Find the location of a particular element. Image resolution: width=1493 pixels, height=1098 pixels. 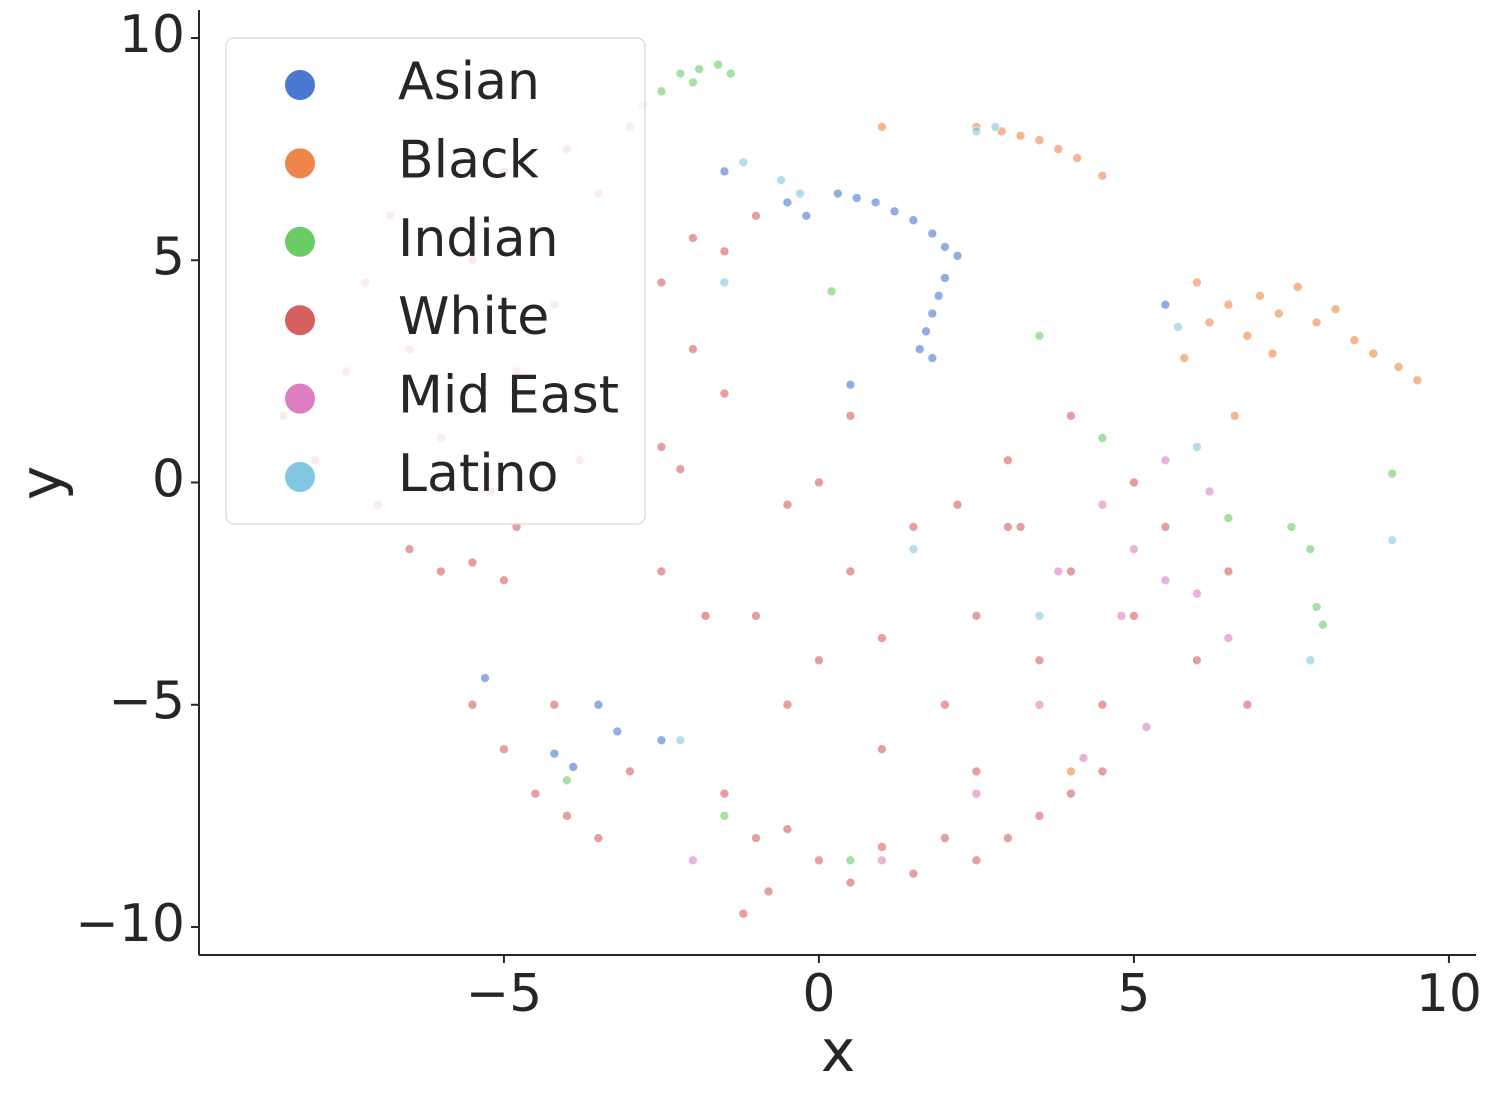

y-tick-label: 5 is located at coordinates (168, 257).